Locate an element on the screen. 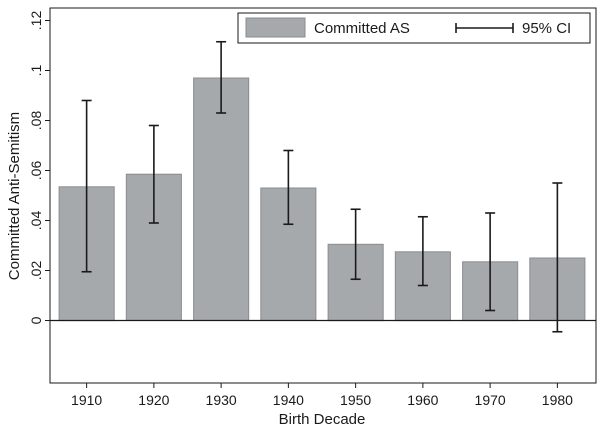  y-tick-label: .04 is located at coordinates (36, 221).